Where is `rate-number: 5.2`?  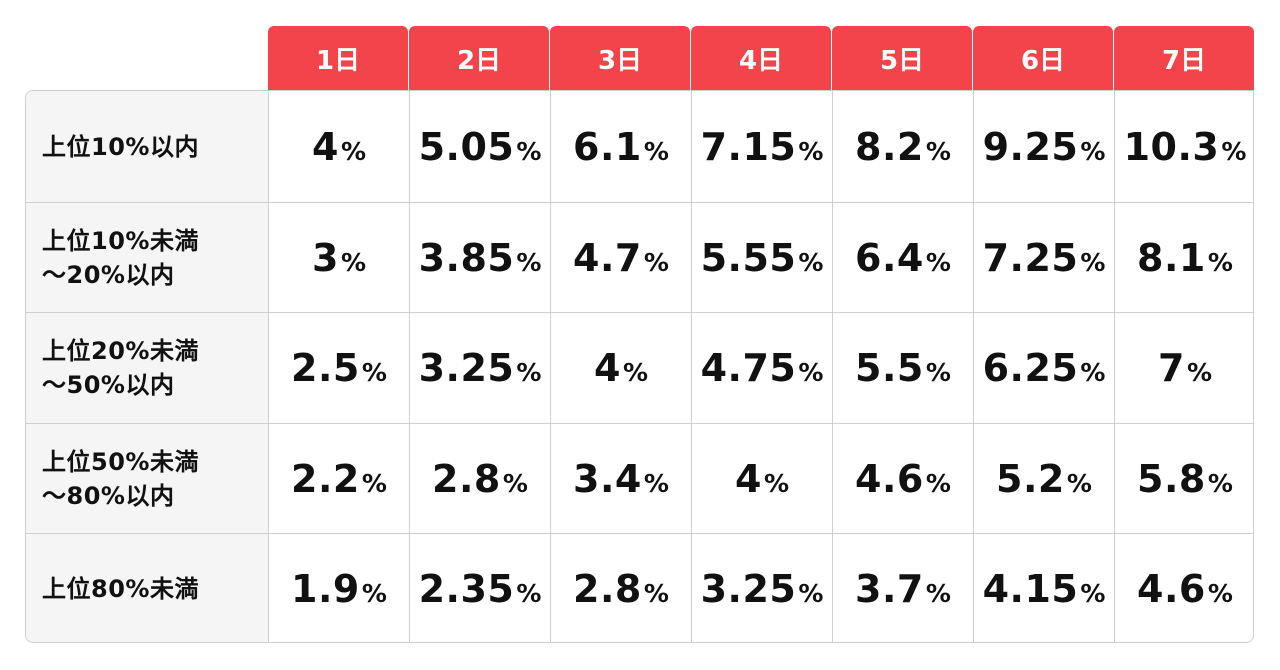
rate-number: 5.2 is located at coordinates (1030, 478).